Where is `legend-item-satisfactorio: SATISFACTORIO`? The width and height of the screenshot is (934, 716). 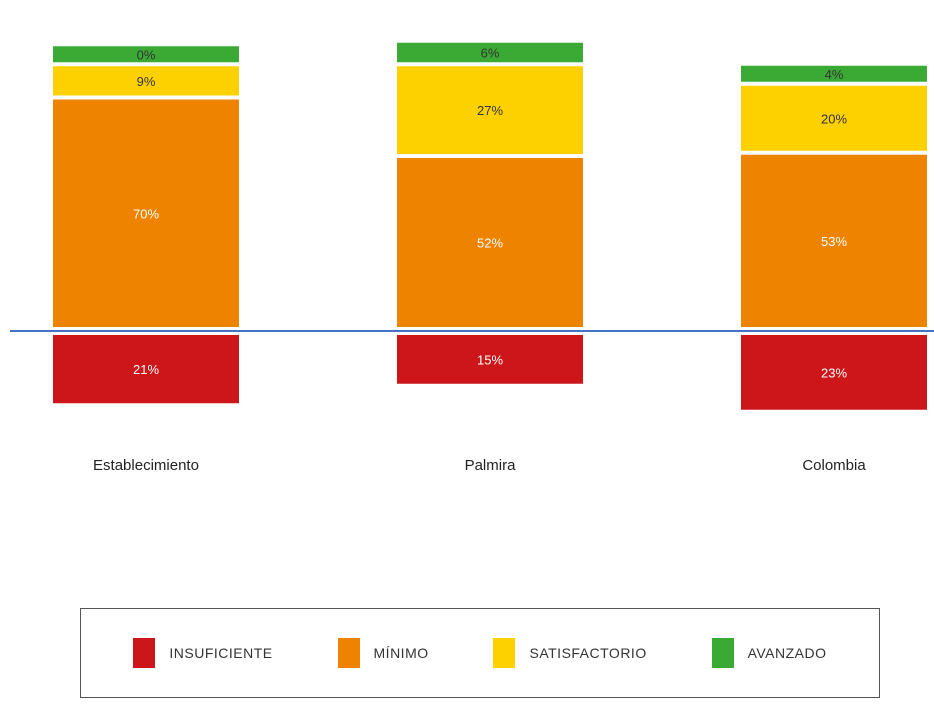 legend-item-satisfactorio: SATISFACTORIO is located at coordinates (569, 653).